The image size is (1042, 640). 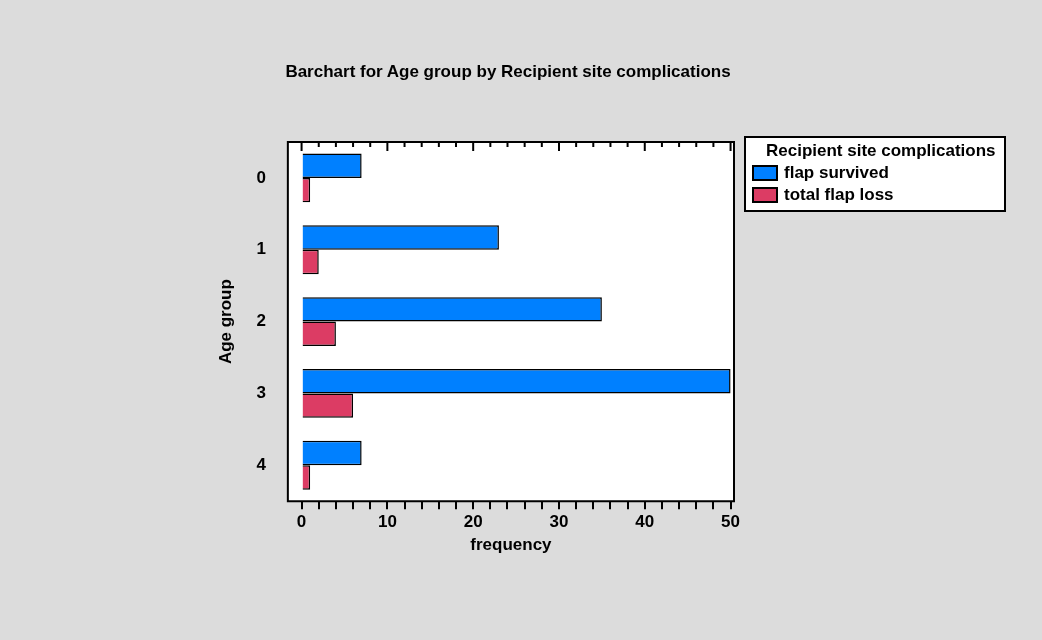 What do you see at coordinates (261, 393) in the screenshot?
I see `y-tick-label: 3` at bounding box center [261, 393].